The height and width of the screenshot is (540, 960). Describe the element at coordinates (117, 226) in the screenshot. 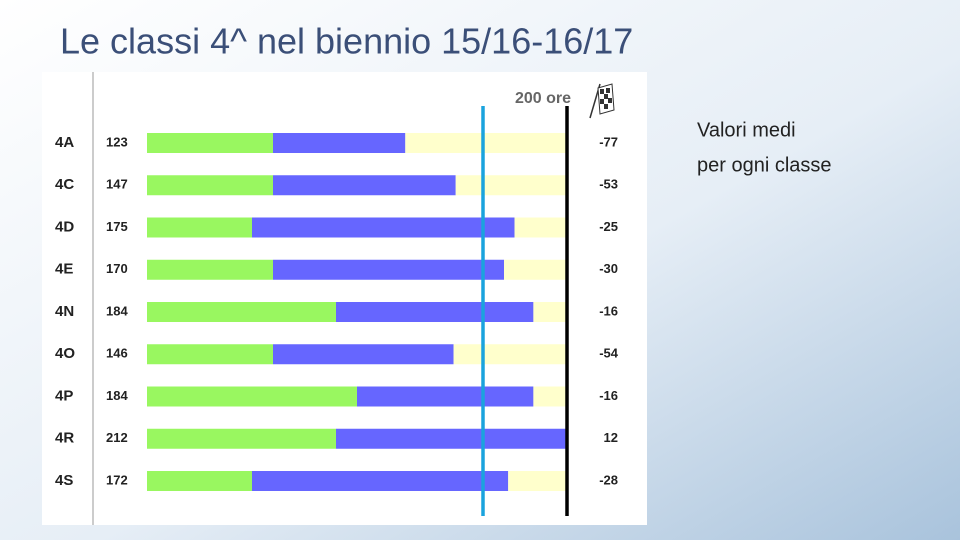

I see `total-label: 175` at that location.